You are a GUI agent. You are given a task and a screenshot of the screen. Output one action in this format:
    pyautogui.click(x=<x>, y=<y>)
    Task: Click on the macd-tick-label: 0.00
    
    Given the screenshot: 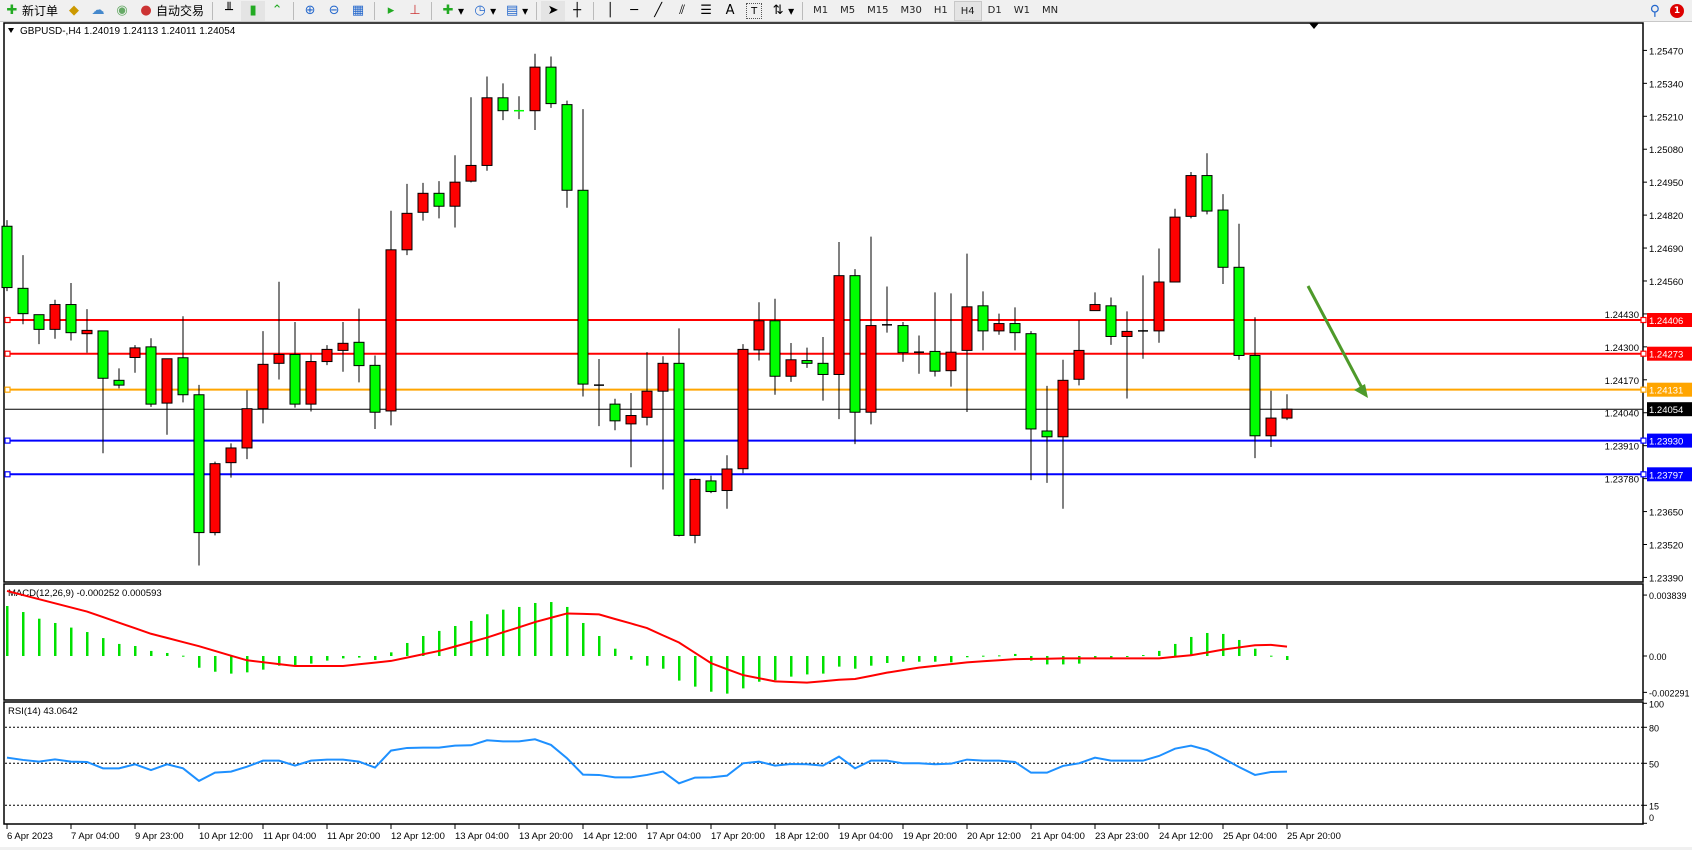 What is the action you would take?
    pyautogui.click(x=1658, y=657)
    